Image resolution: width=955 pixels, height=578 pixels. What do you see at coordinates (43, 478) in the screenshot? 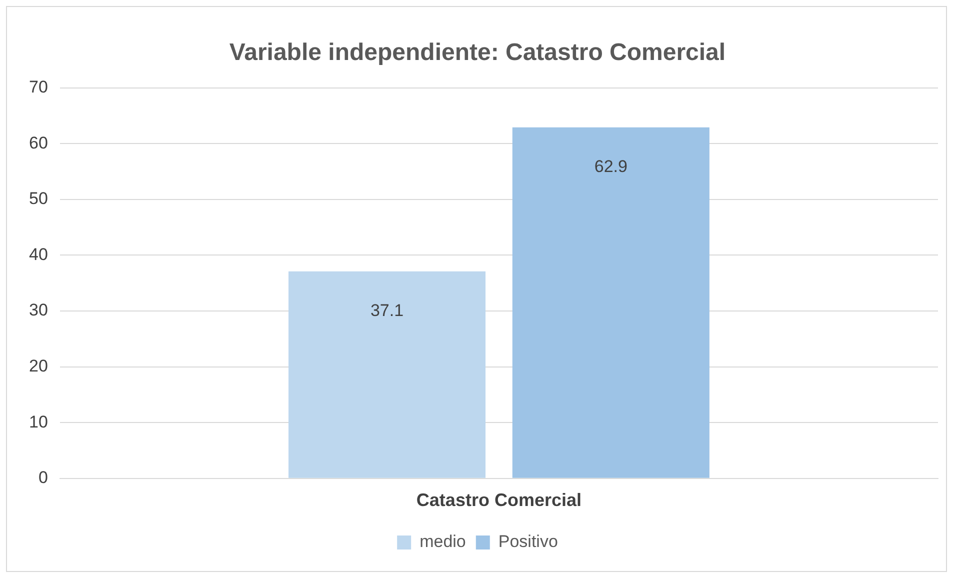
I see `y-tick-label: 0` at bounding box center [43, 478].